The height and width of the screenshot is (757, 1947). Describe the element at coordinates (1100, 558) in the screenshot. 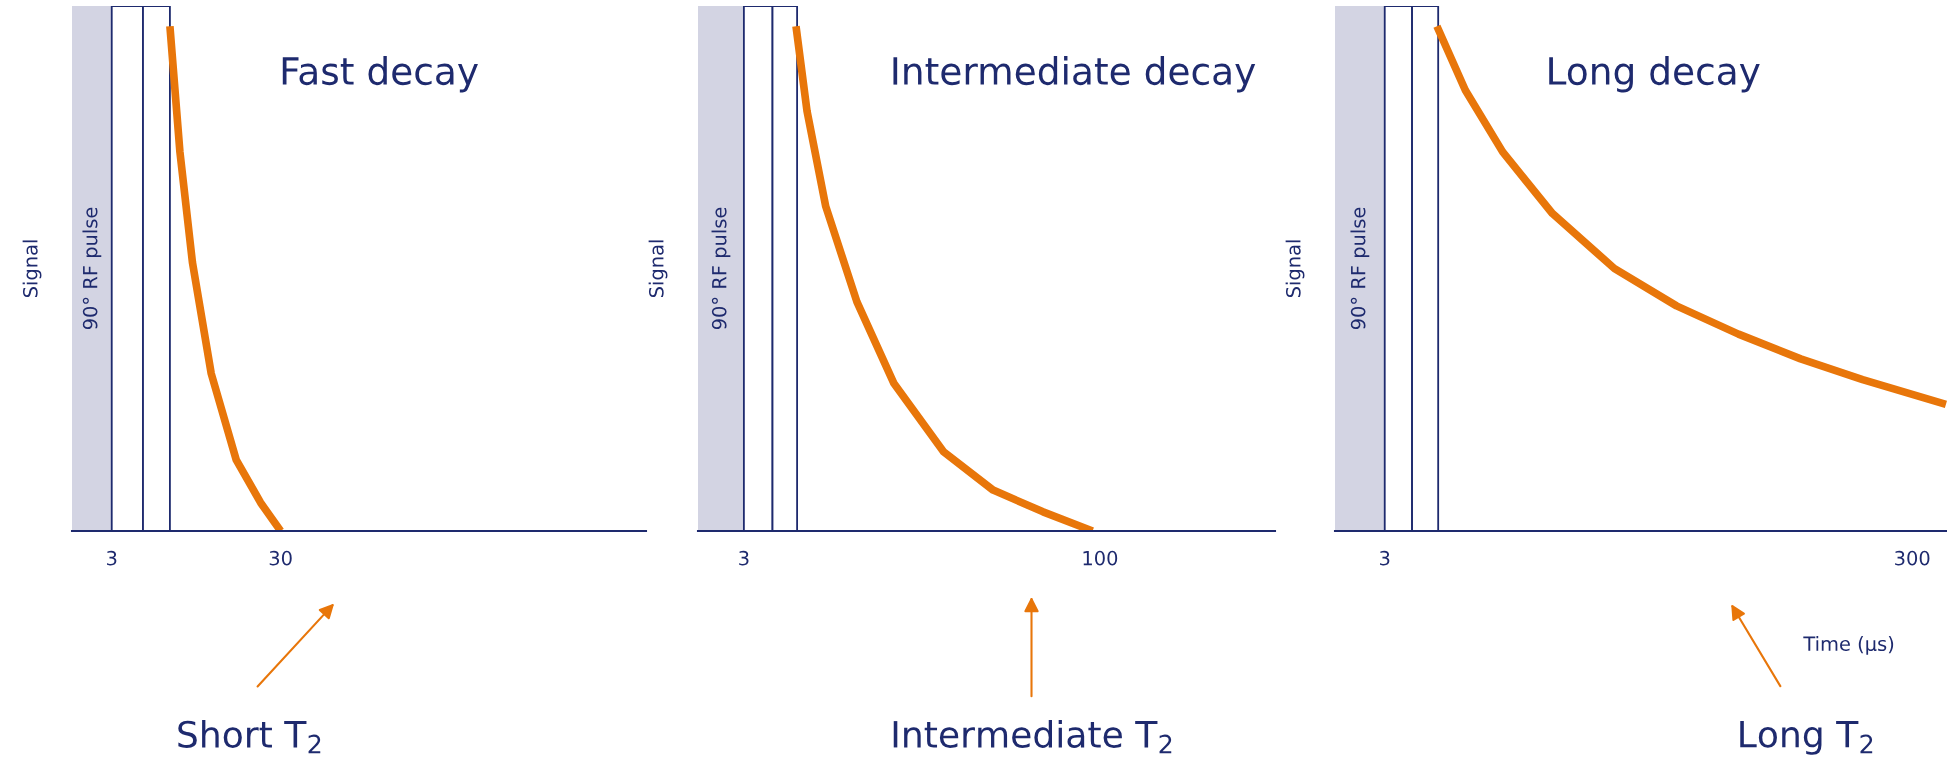

I see `x-tick-label: 100` at that location.